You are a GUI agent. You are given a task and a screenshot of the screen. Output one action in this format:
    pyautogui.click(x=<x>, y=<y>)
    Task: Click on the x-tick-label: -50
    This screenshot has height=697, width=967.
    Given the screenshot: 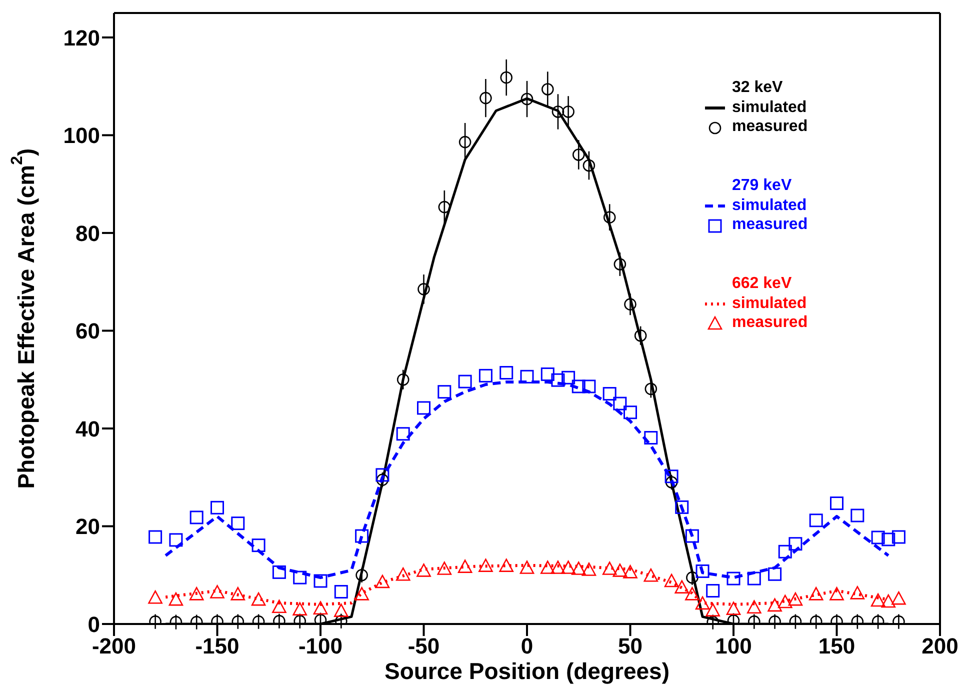 What is the action you would take?
    pyautogui.click(x=424, y=646)
    